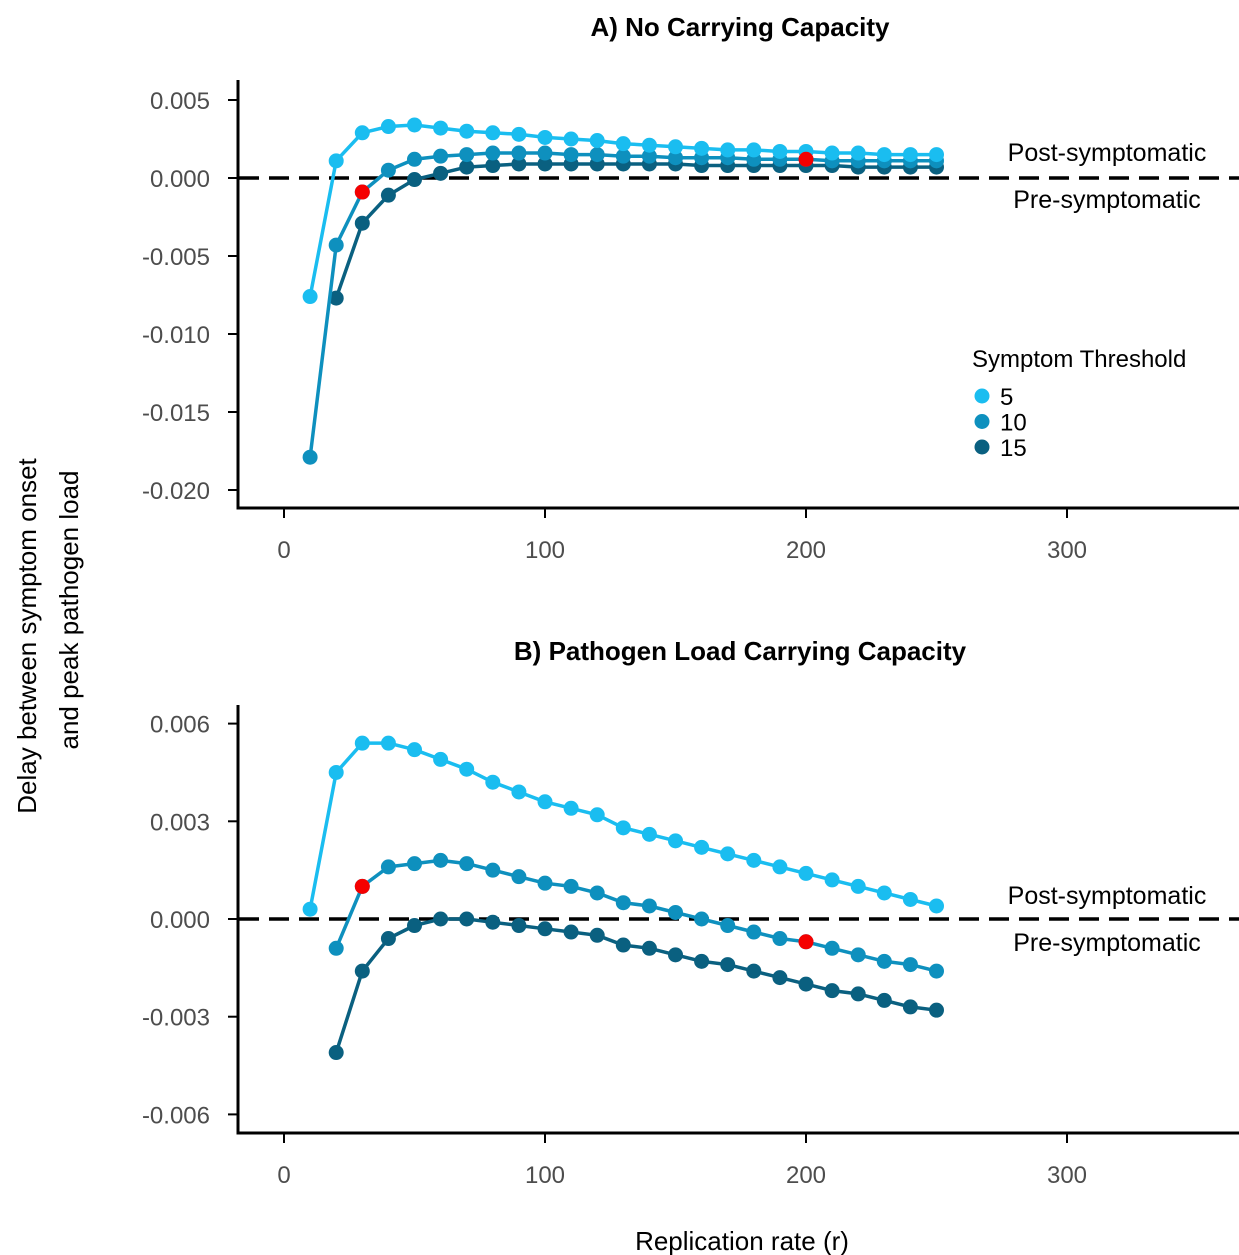  Describe the element at coordinates (180, 920) in the screenshot. I see `panel-b-y-tick-label: 0.000` at that location.